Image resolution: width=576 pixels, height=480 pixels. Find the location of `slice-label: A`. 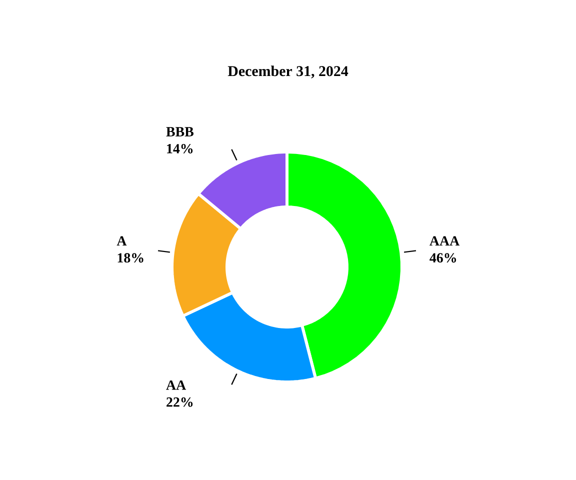

slice-label: A is located at coordinates (121, 241).